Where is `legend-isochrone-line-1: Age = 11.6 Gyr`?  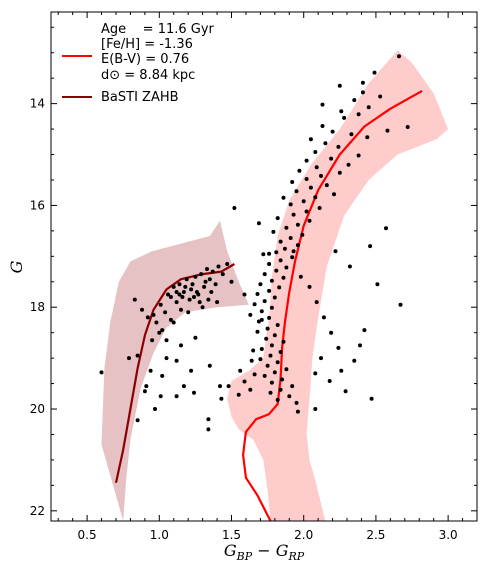 legend-isochrone-line-1: Age = 11.6 Gyr is located at coordinates (158, 29).